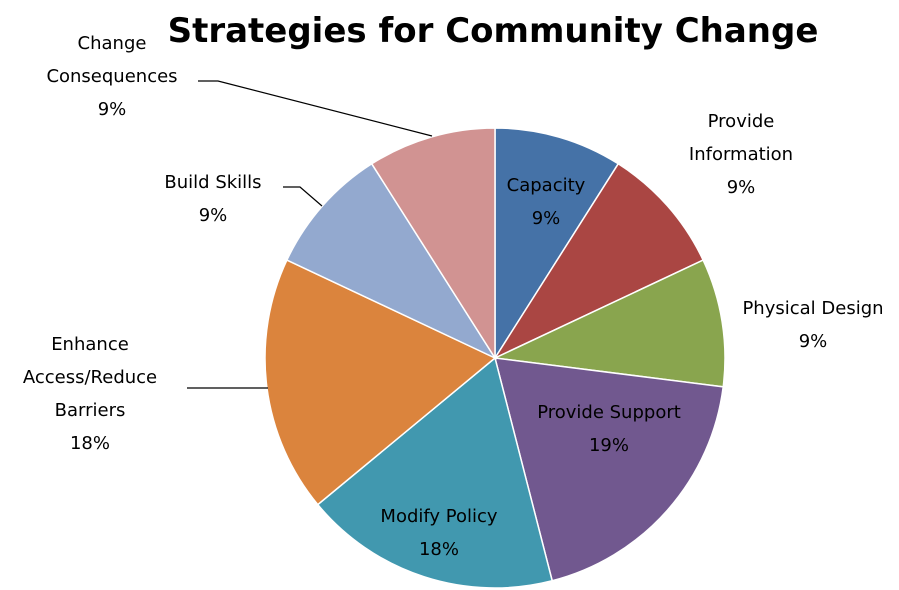 This screenshot has height=590, width=899. What do you see at coordinates (435, 472) in the screenshot?
I see `slice-modify-policy` at bounding box center [435, 472].